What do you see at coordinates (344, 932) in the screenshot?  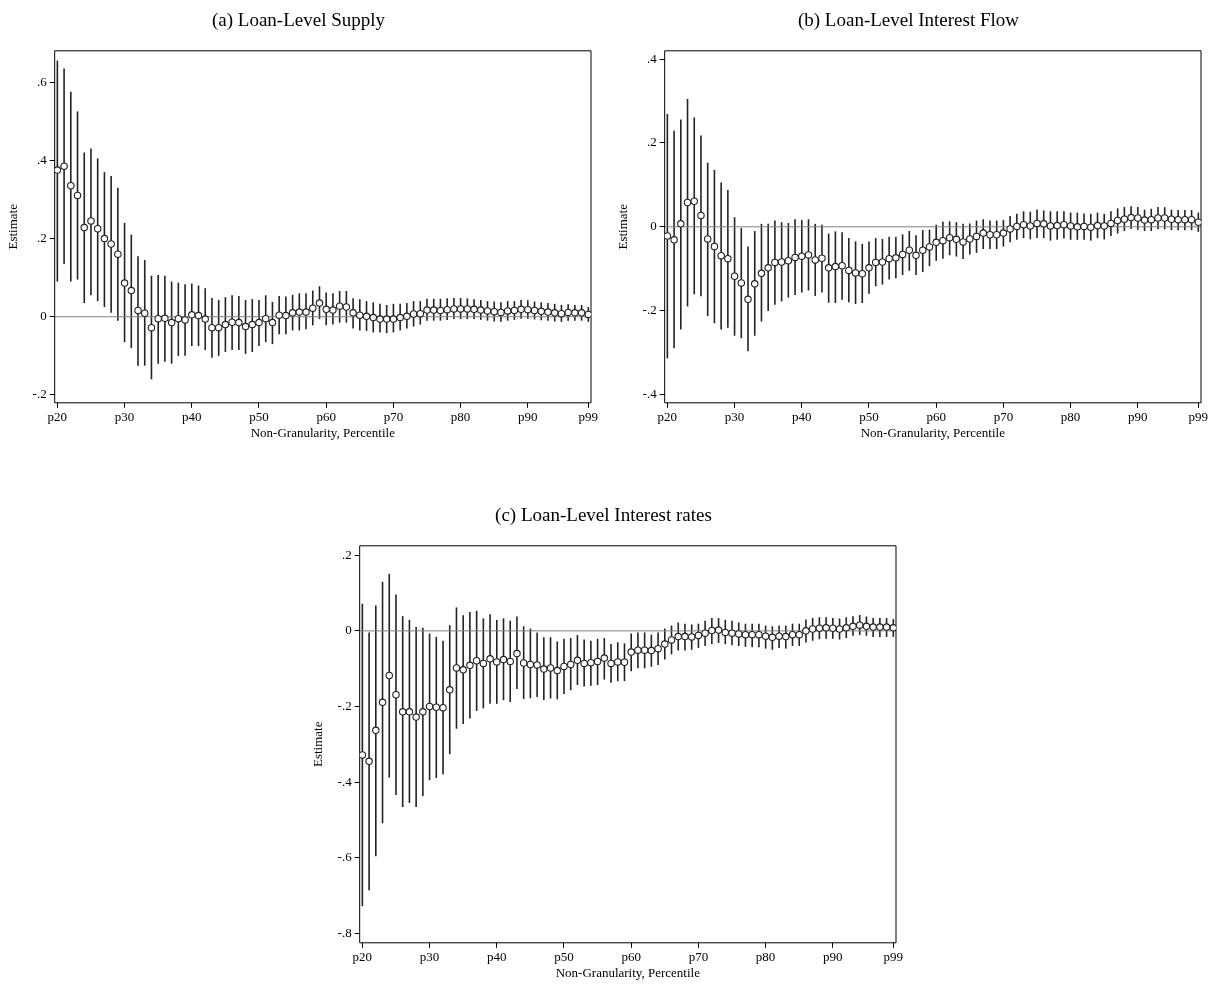 I see `y-tick-label: -.8` at bounding box center [344, 932].